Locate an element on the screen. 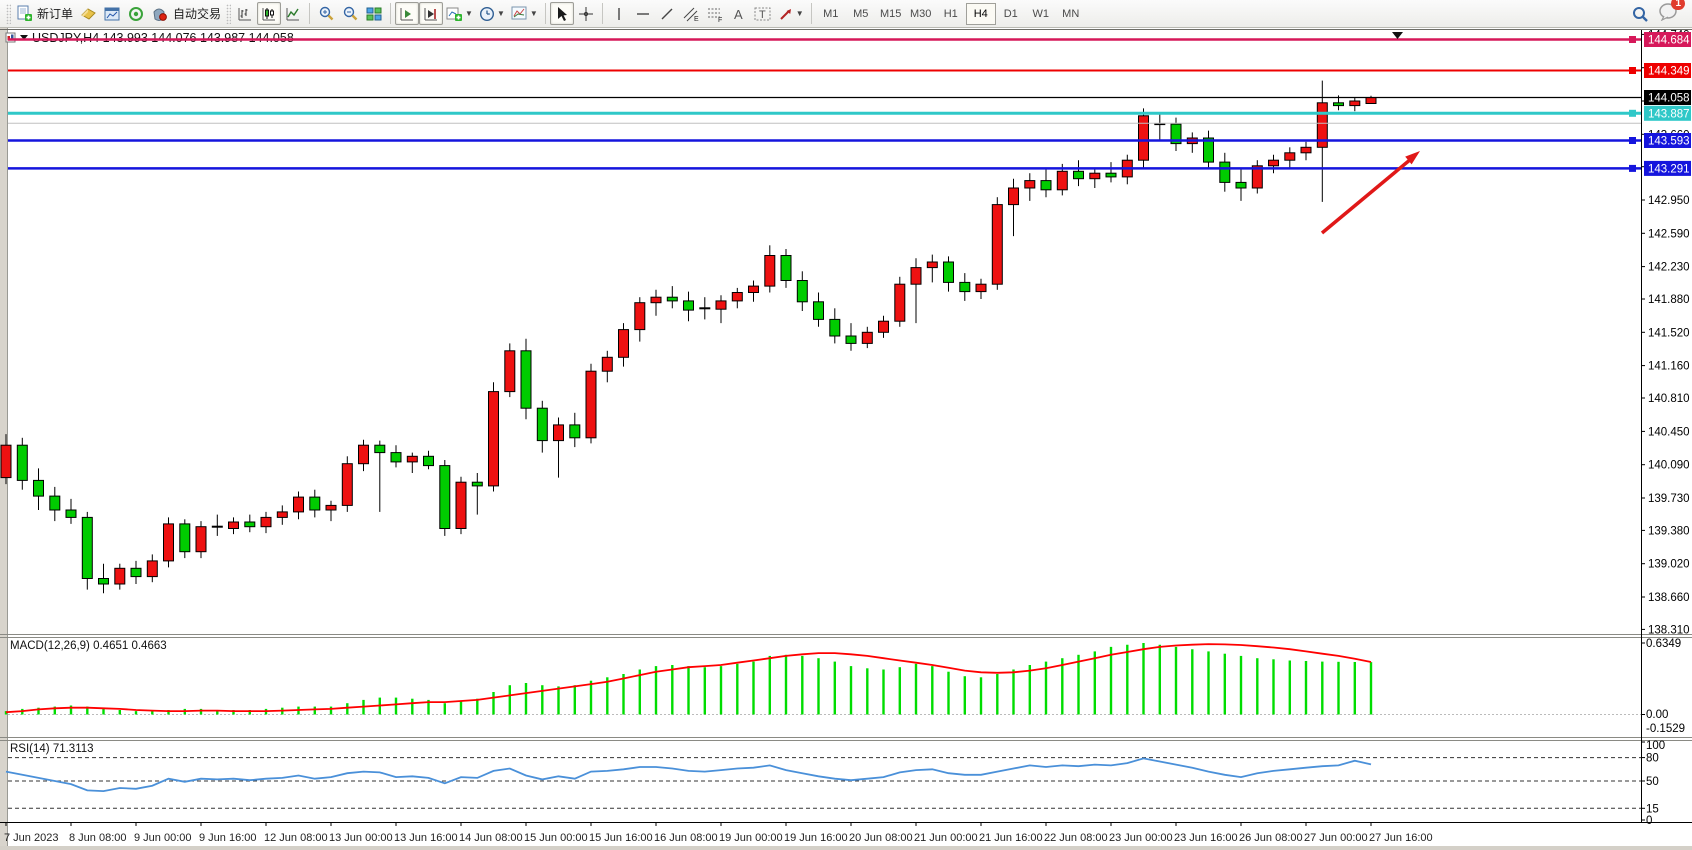  title-dropdown-icon is located at coordinates (24, 37).